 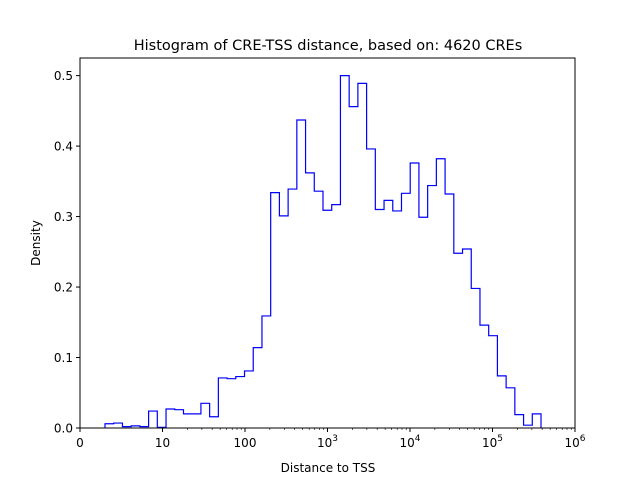 I want to click on x-tick-label: 10³, so click(x=327, y=442).